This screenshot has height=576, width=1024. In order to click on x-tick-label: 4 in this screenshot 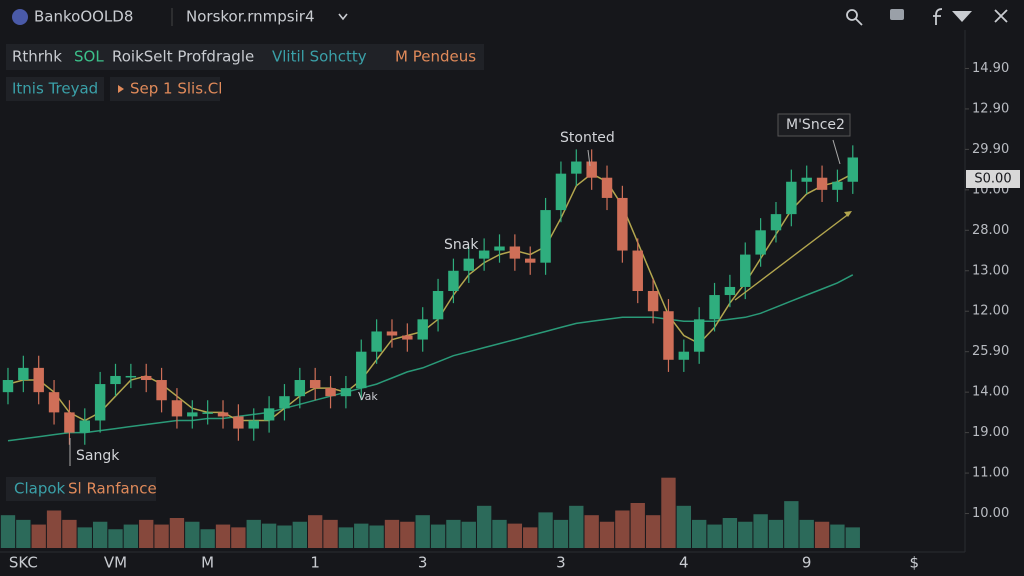, I will do `click(684, 563)`.